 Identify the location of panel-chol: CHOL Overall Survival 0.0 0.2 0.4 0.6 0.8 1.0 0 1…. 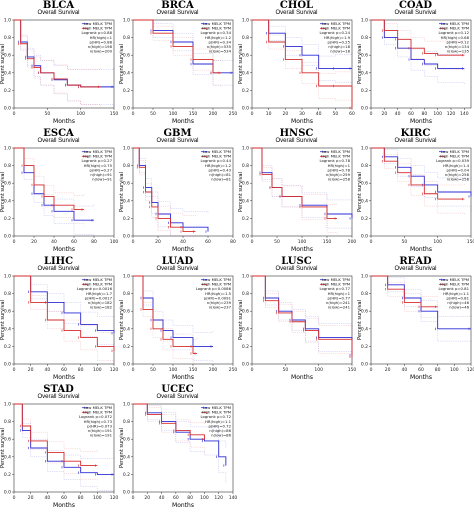
(296, 63).